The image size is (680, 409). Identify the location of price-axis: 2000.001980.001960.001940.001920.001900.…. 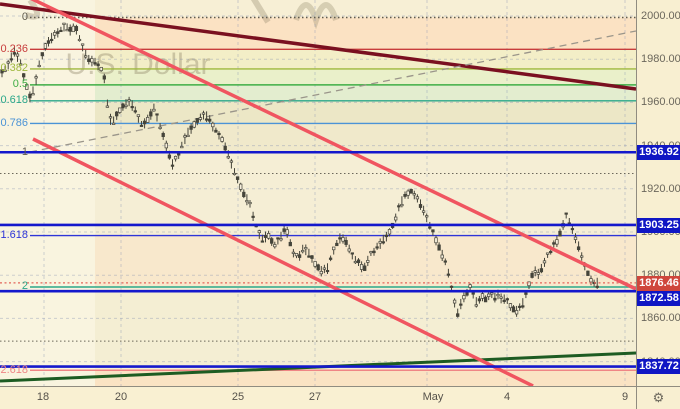
(658, 193).